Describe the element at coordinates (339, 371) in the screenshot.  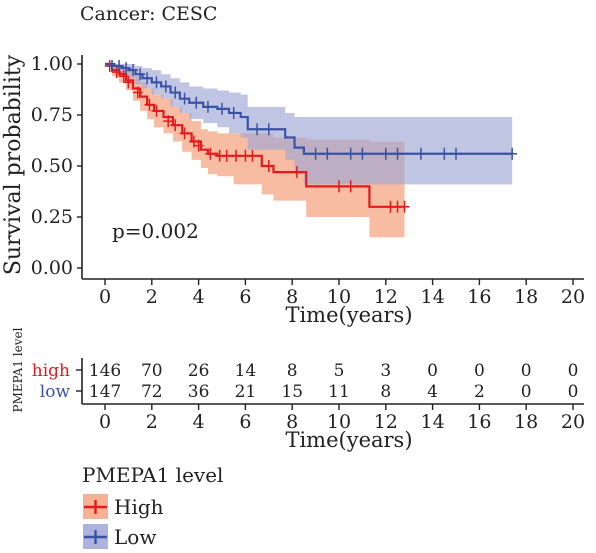
I see `risk-count: 5` at that location.